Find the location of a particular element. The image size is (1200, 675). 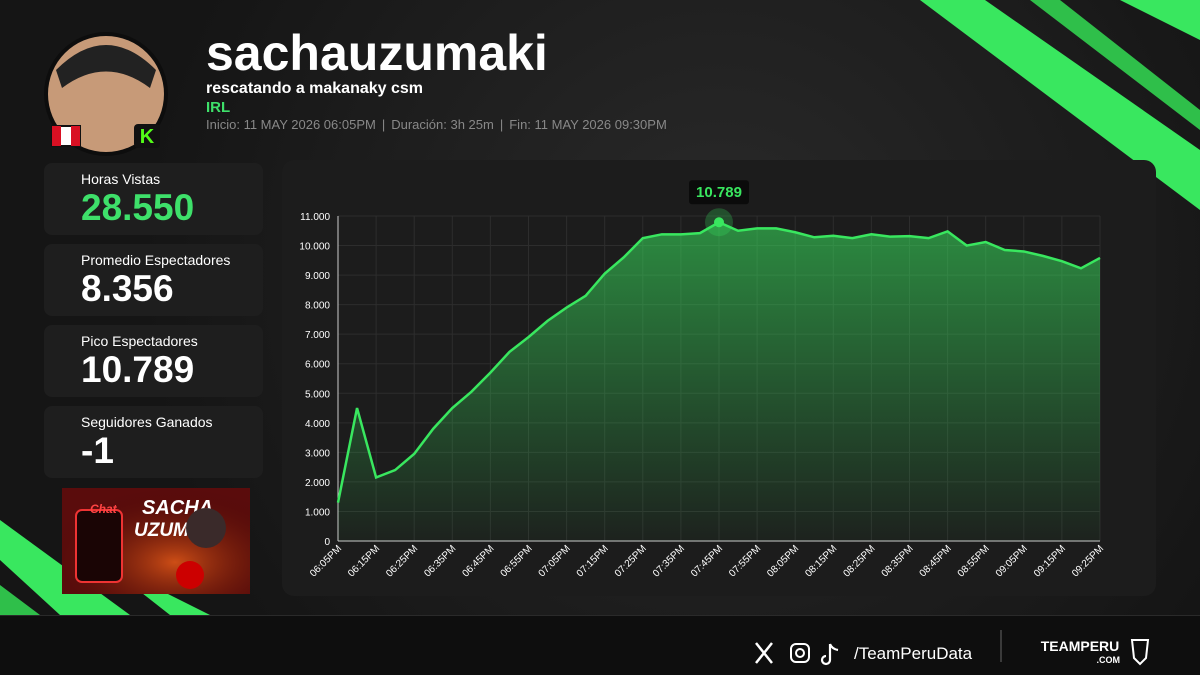

stat-value: 10.789 is located at coordinates (138, 369).